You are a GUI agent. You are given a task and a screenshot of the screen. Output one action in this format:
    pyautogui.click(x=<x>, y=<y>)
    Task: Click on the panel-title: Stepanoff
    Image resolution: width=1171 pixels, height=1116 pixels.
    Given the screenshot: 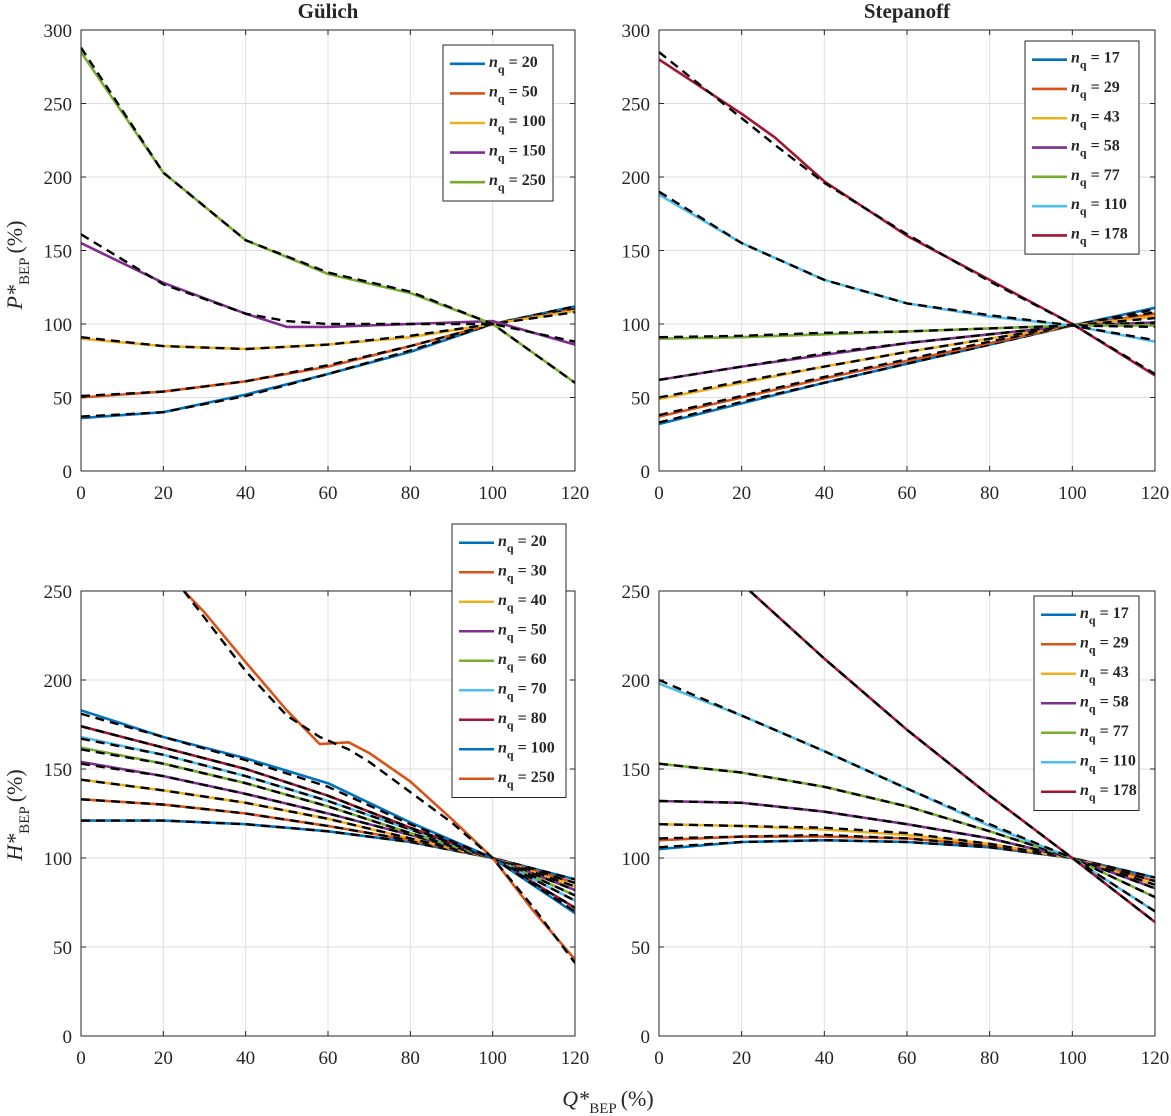 What is the action you would take?
    pyautogui.click(x=907, y=11)
    